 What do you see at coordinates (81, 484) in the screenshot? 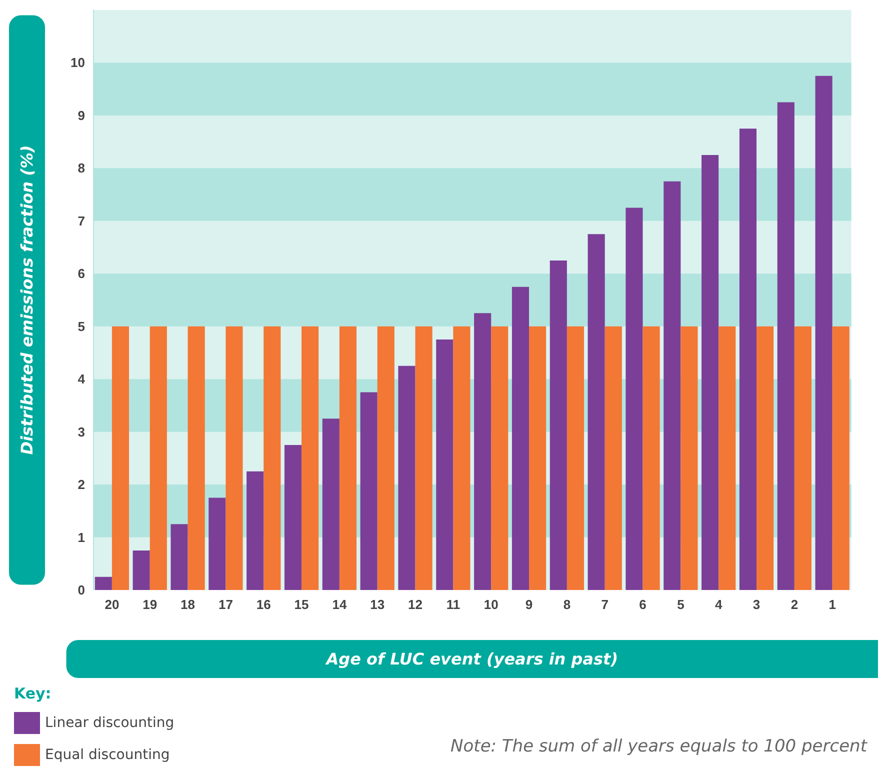
I see `y-tick-label: 2` at bounding box center [81, 484].